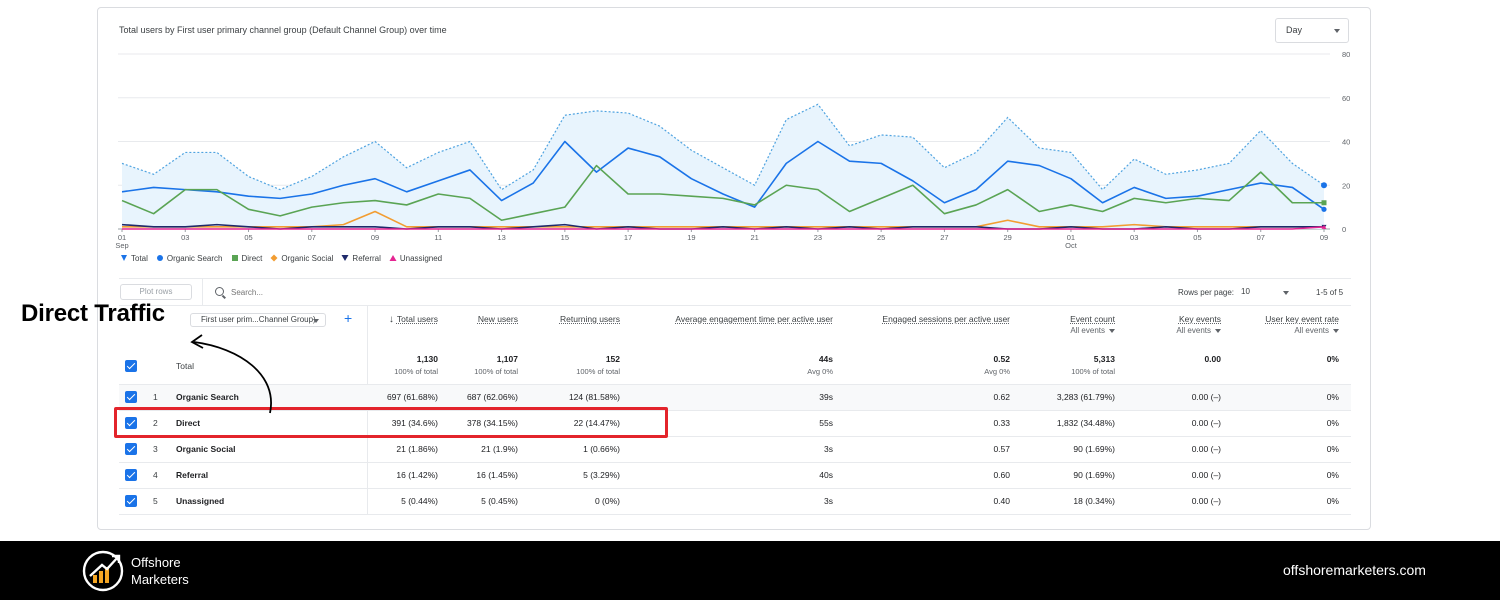 This screenshot has width=1500, height=600. I want to click on row-hover-bg, so click(735, 397).